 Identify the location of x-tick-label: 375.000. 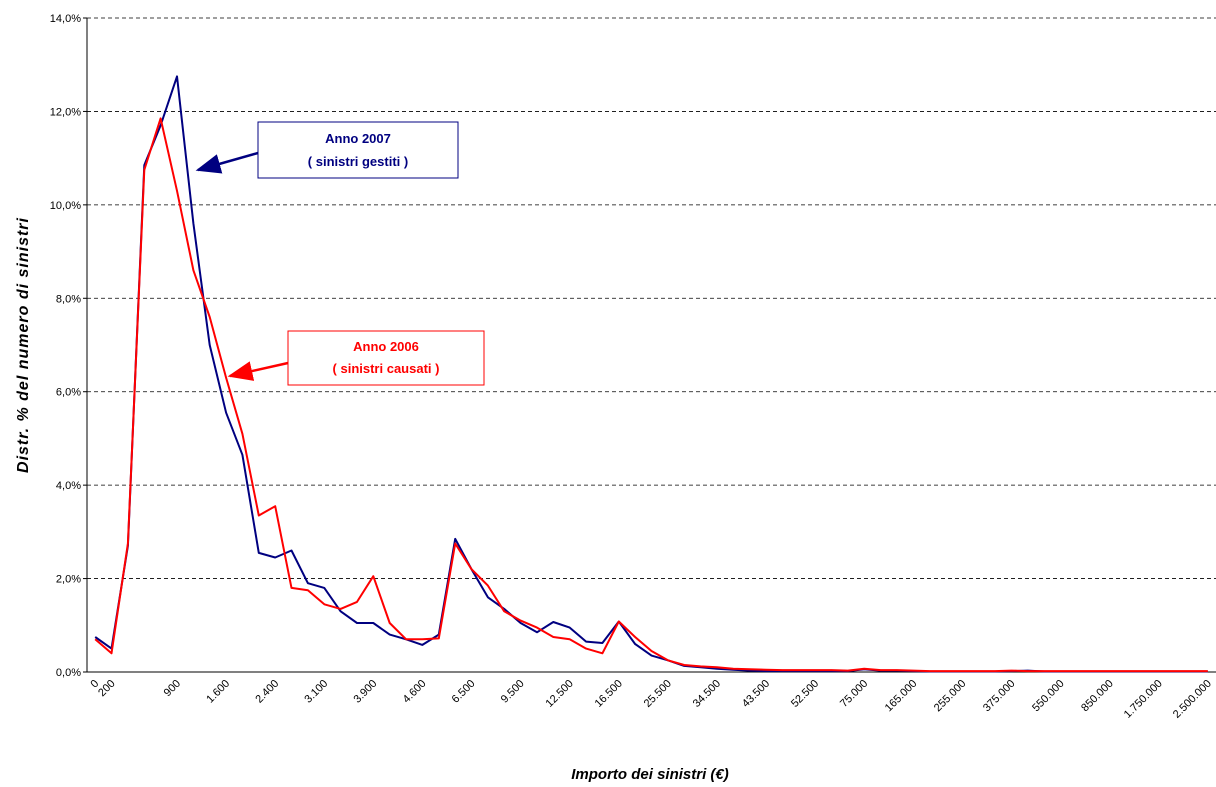
(999, 696).